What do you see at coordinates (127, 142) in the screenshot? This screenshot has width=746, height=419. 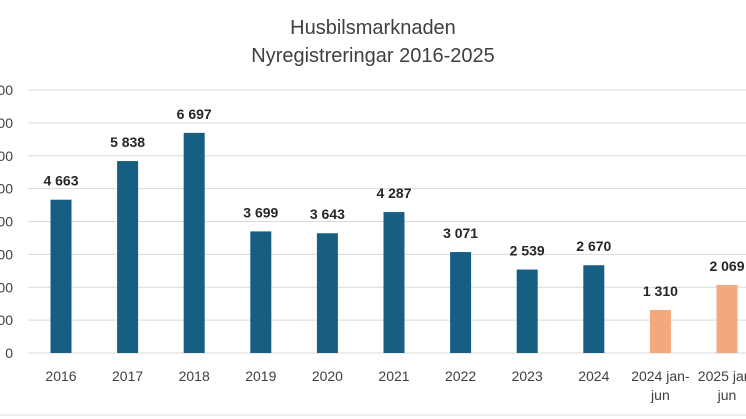 I see `data-label: 5 838` at bounding box center [127, 142].